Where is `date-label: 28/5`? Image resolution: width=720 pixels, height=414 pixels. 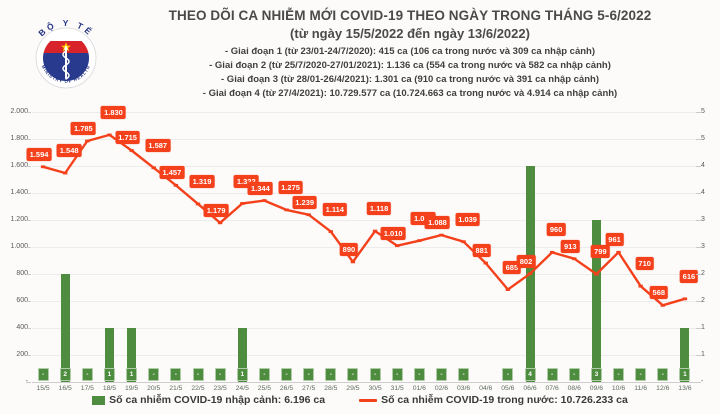 date-label: 28/5 is located at coordinates (331, 388).